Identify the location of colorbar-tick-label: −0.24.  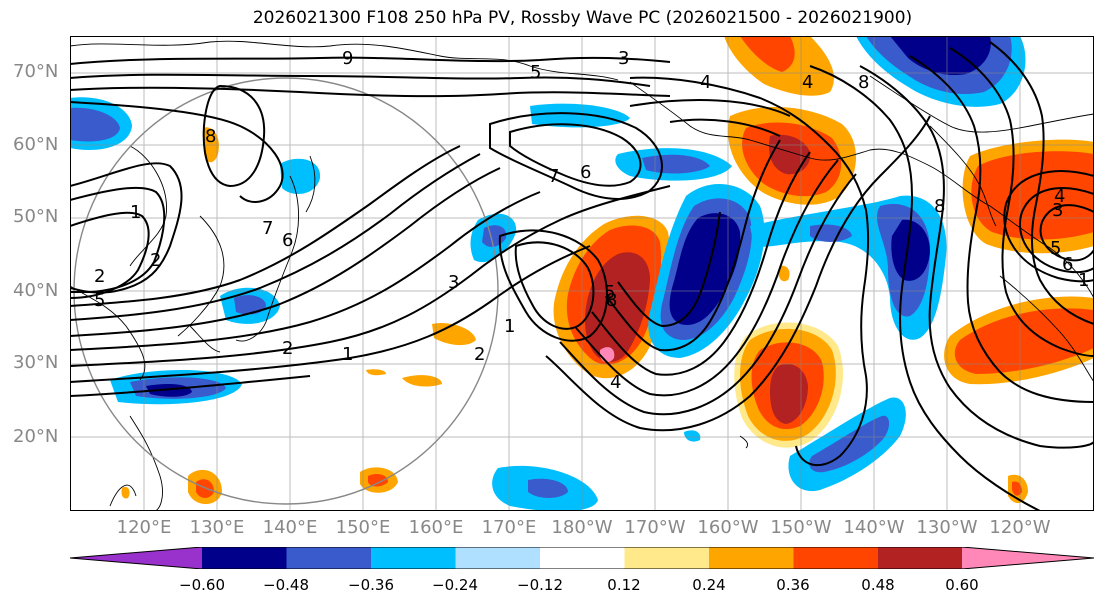
(455, 585).